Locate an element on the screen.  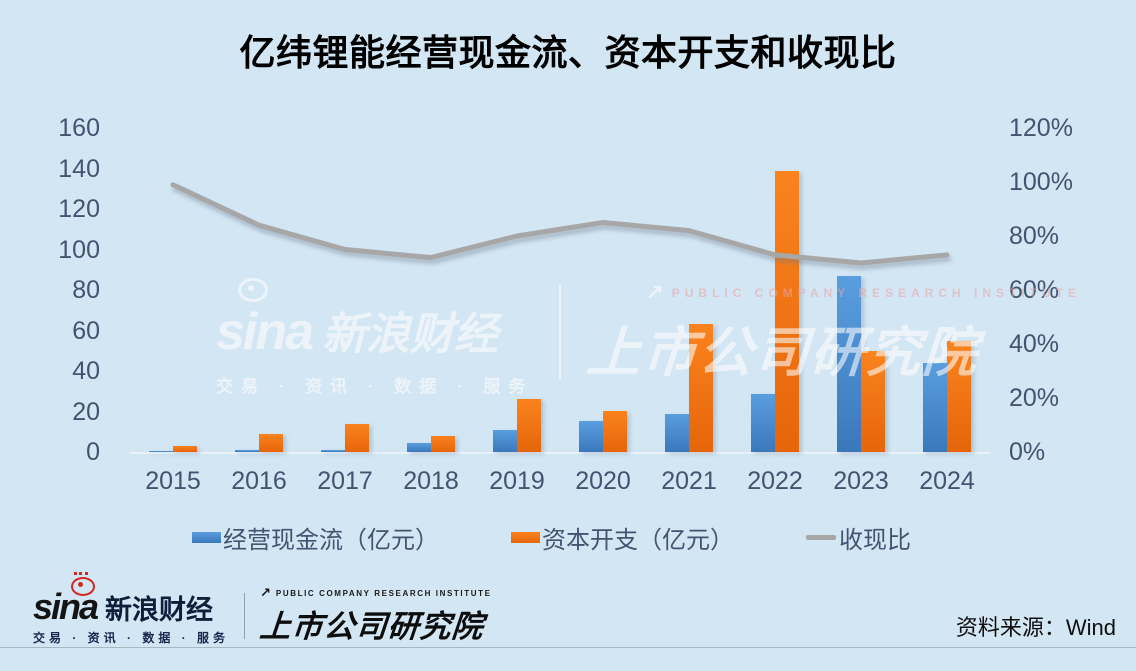
left-axis-tick: 140 is located at coordinates (79, 168).